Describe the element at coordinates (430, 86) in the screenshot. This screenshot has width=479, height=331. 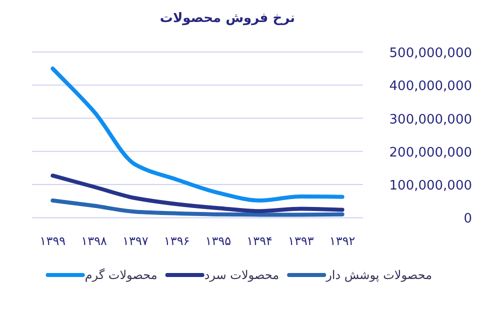
I see `y-tick-label: 400,000,000` at that location.